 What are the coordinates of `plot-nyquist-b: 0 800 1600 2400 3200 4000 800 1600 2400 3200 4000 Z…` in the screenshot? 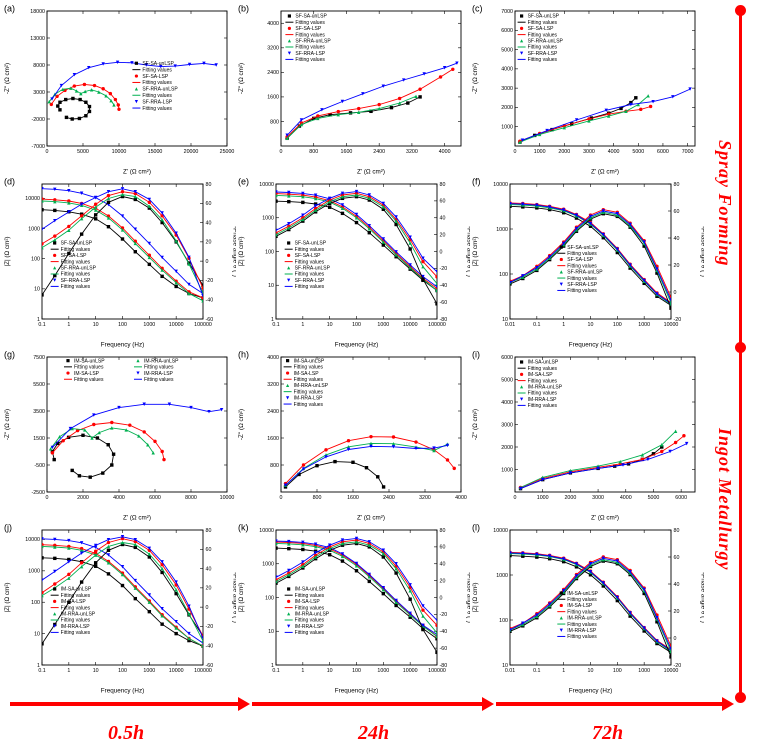 It's located at (350, 90).